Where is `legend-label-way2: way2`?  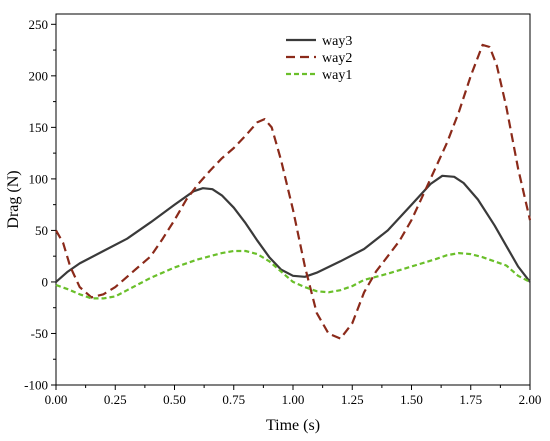
legend-label-way2: way2 is located at coordinates (337, 58).